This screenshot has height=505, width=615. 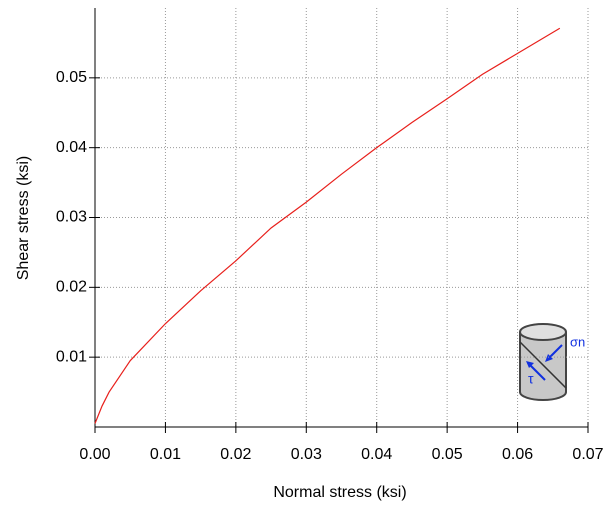 What do you see at coordinates (531, 379) in the screenshot?
I see `icon-label: τ` at bounding box center [531, 379].